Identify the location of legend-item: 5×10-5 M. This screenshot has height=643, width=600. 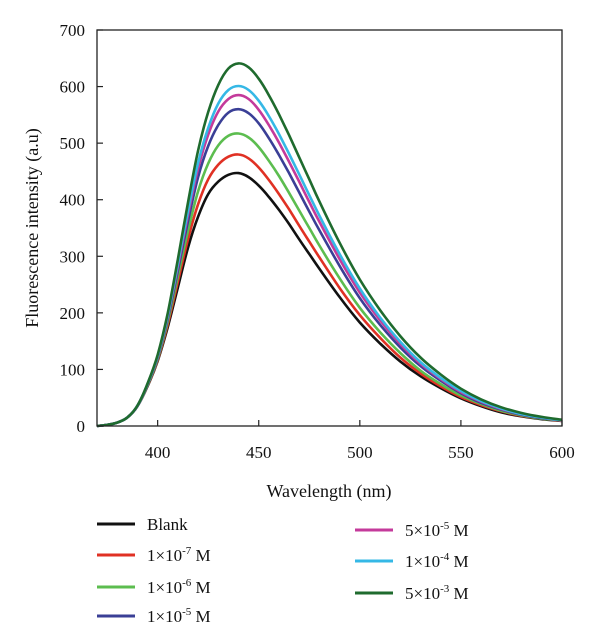
(412, 530).